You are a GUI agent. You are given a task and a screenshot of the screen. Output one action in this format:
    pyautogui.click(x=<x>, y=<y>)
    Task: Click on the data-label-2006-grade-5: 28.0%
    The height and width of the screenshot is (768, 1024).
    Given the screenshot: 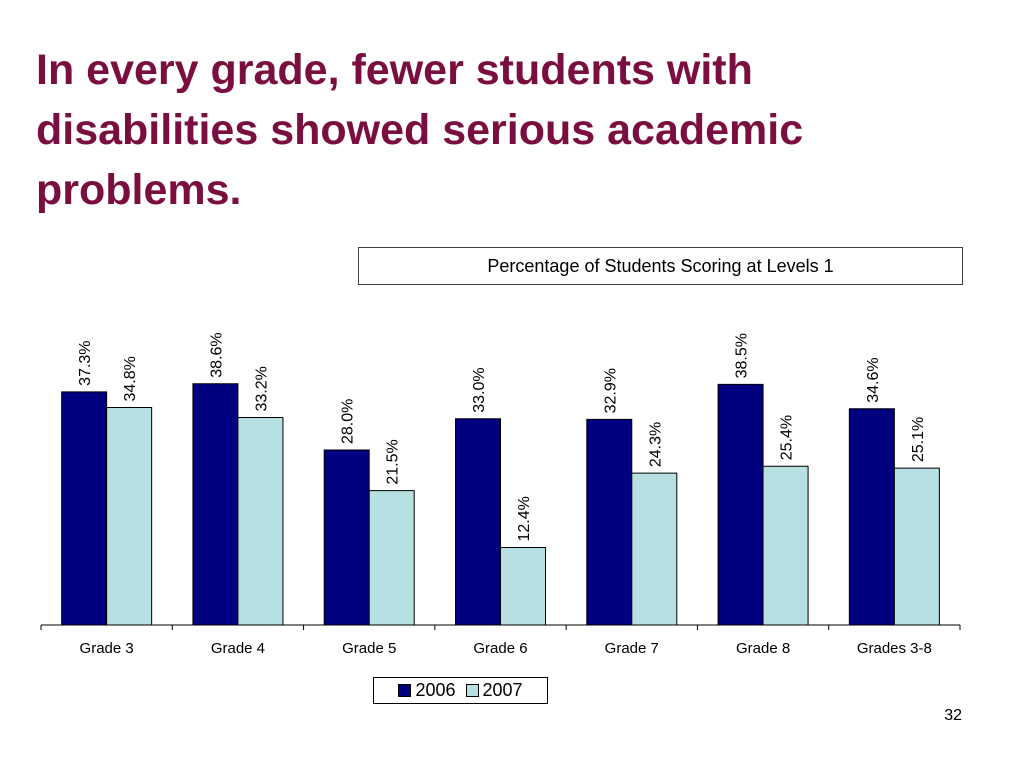 What is the action you would take?
    pyautogui.click(x=348, y=421)
    